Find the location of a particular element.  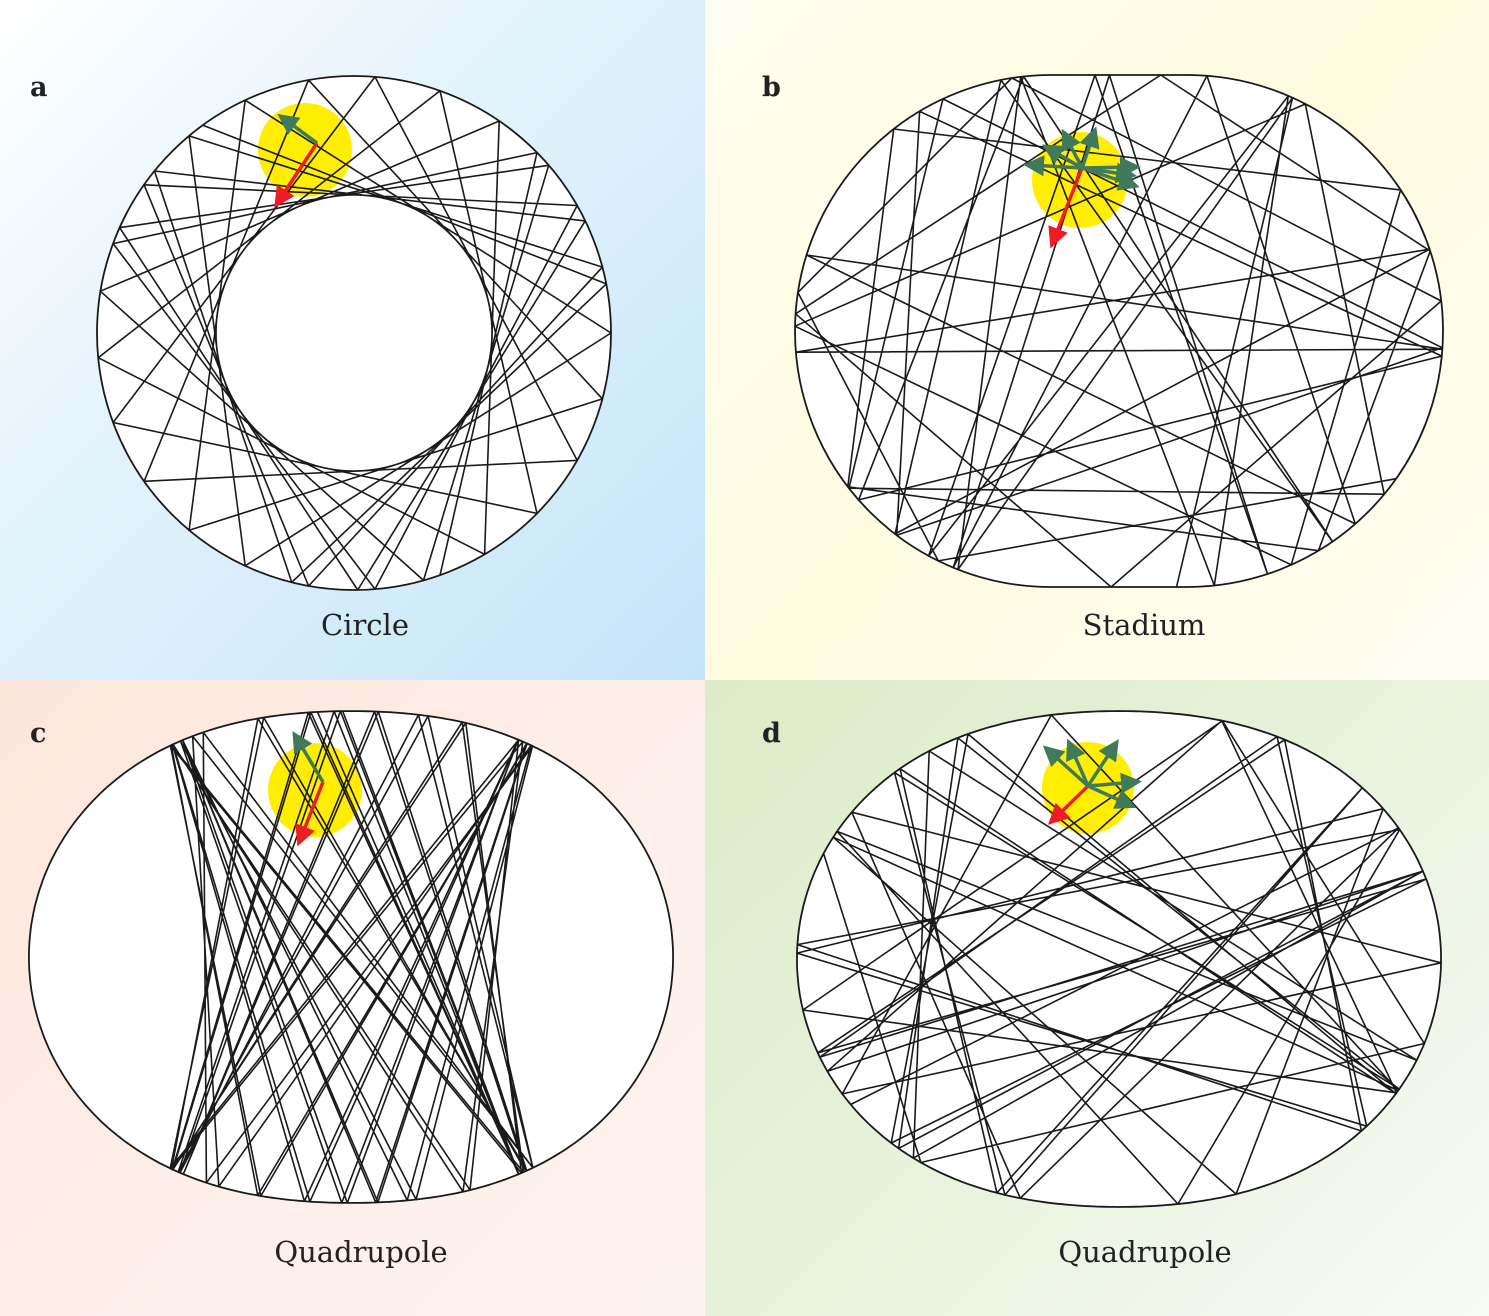

billiard-boundary is located at coordinates (354, 333).